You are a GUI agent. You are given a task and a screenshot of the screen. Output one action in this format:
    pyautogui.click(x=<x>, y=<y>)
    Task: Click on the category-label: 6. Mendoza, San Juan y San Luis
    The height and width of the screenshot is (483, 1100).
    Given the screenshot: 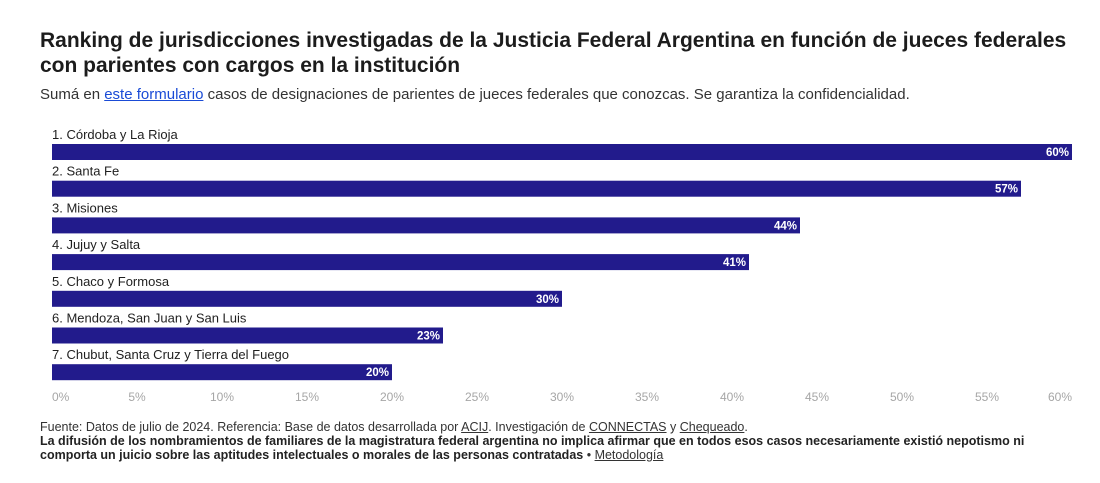 What is the action you would take?
    pyautogui.click(x=149, y=318)
    